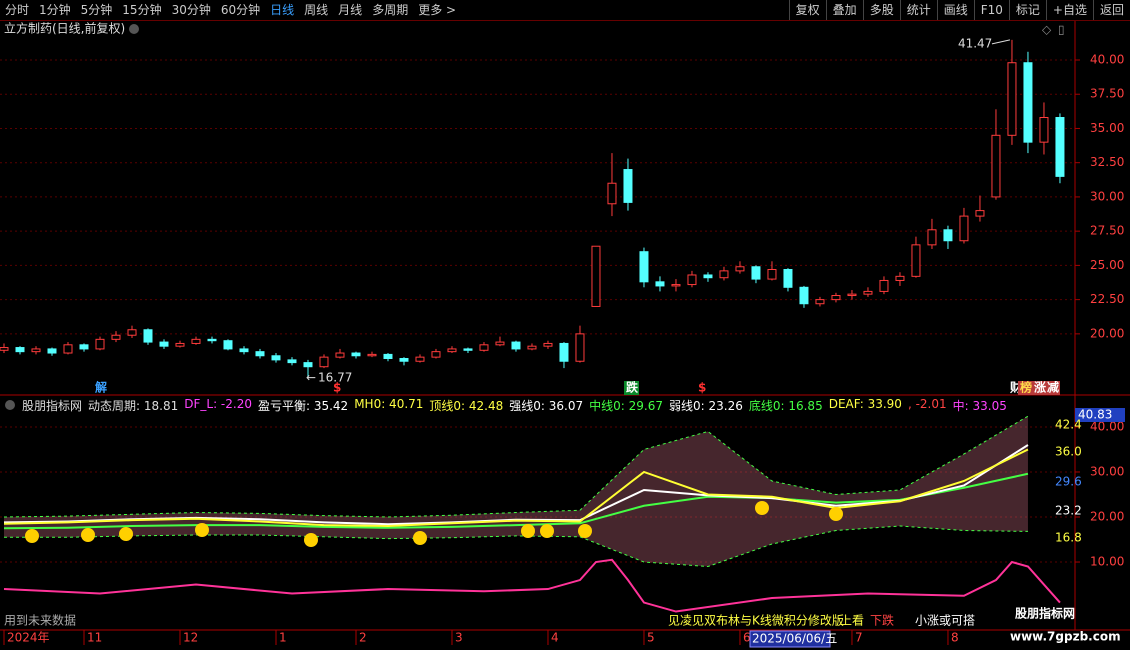  Describe the element at coordinates (1069, 10) in the screenshot. I see `tool-button: +自选` at that location.